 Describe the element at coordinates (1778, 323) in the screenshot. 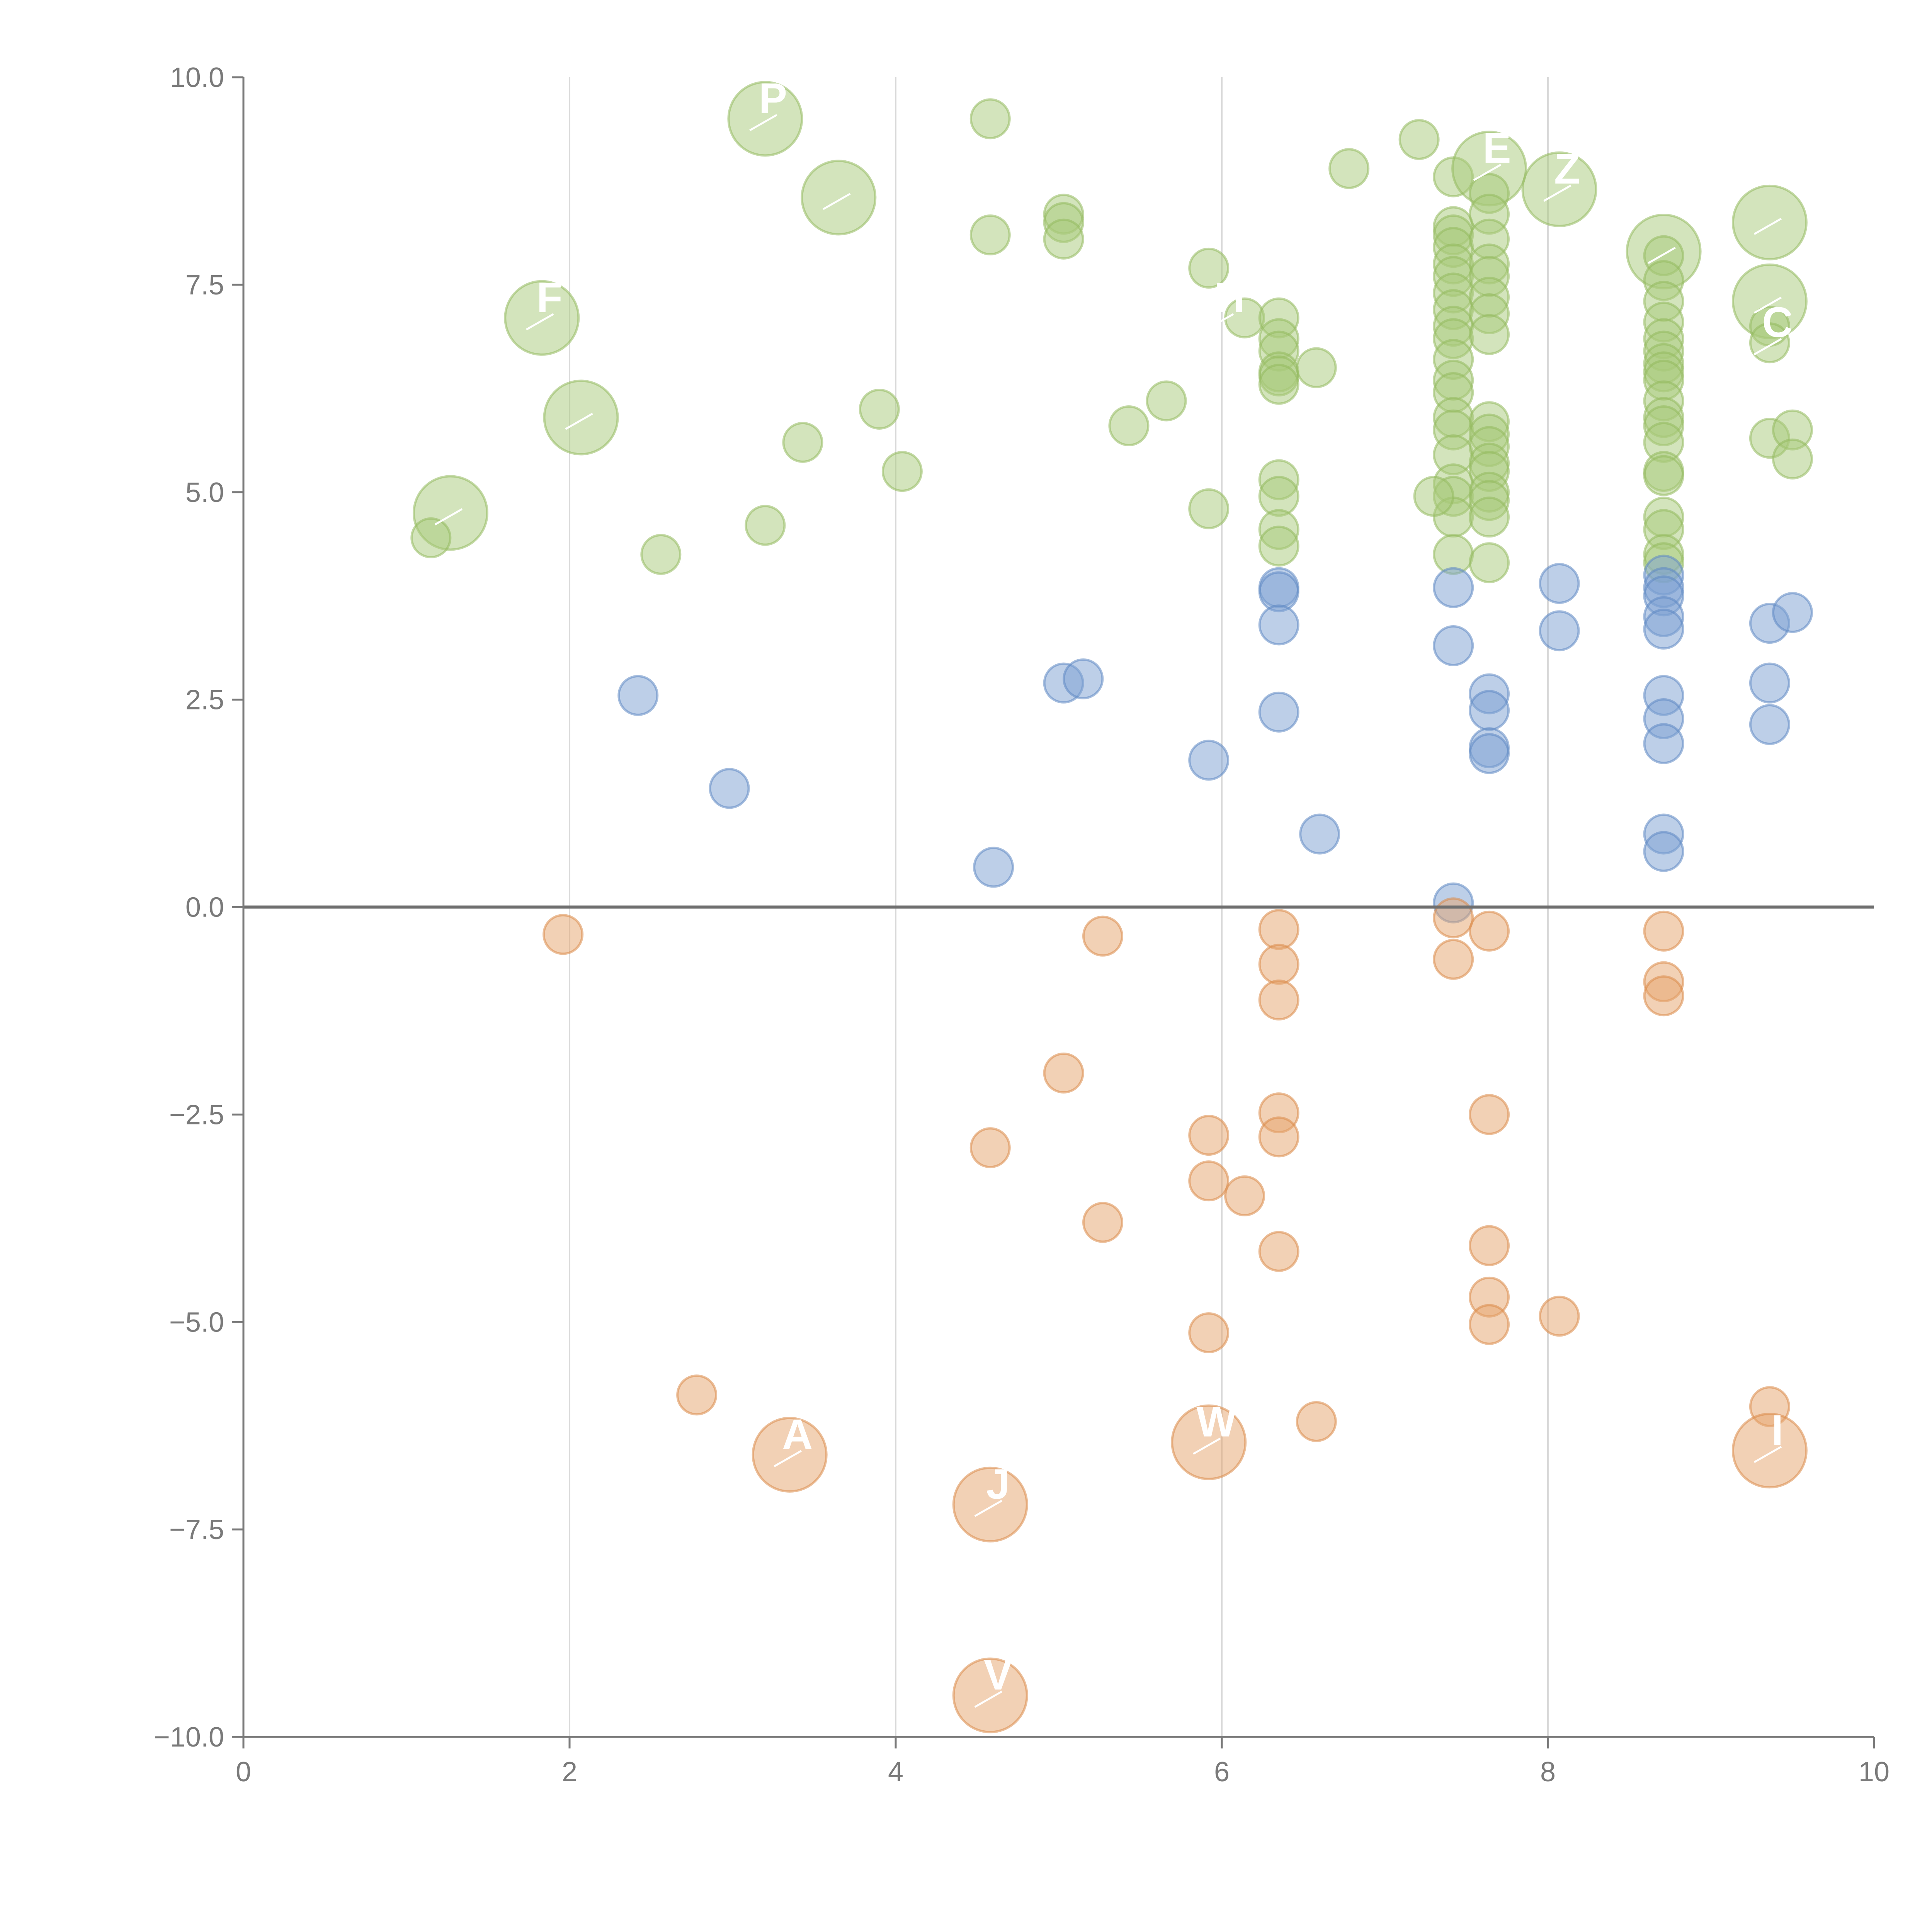

I see `bubble-label: C` at that location.